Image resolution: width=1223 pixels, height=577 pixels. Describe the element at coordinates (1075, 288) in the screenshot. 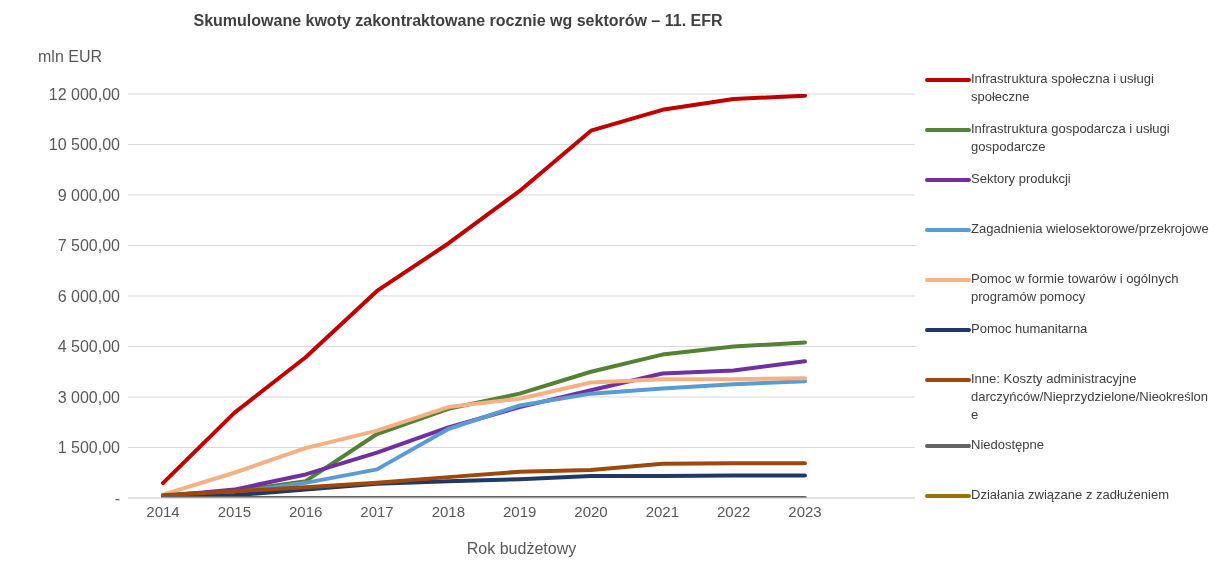

I see `legend-label: Pomoc w formie towarów i ogólnych programów pomocy` at that location.